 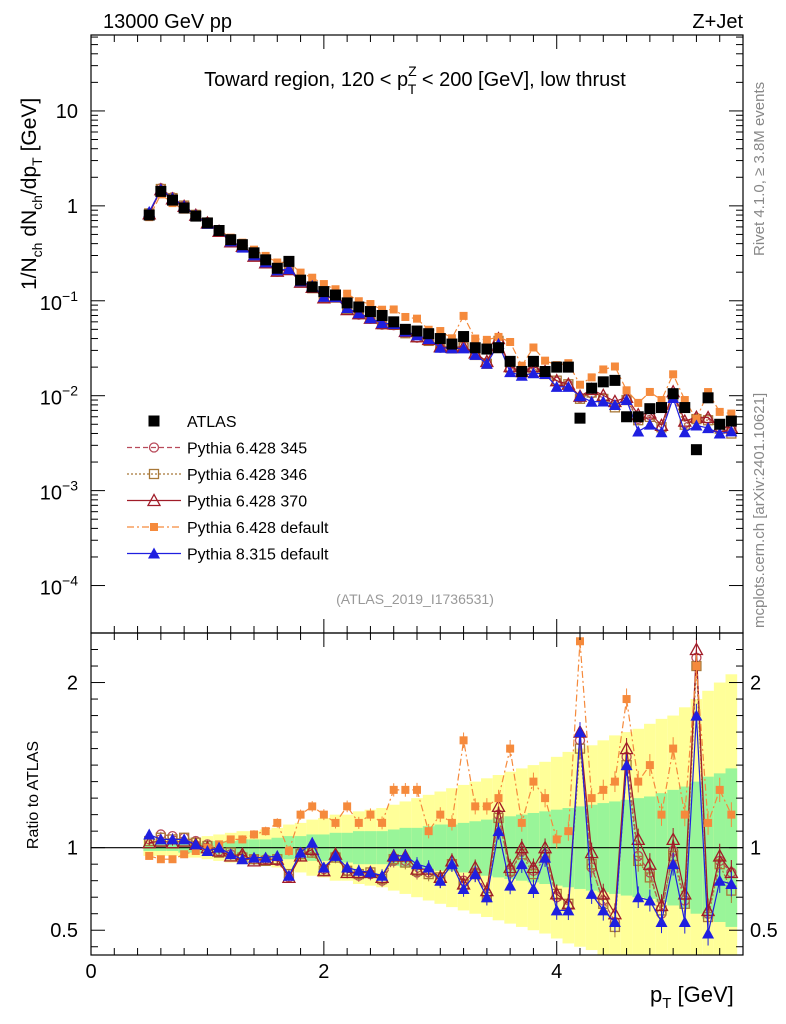 I want to click on legend-label: Pythia 6.428 default, so click(x=258, y=528).